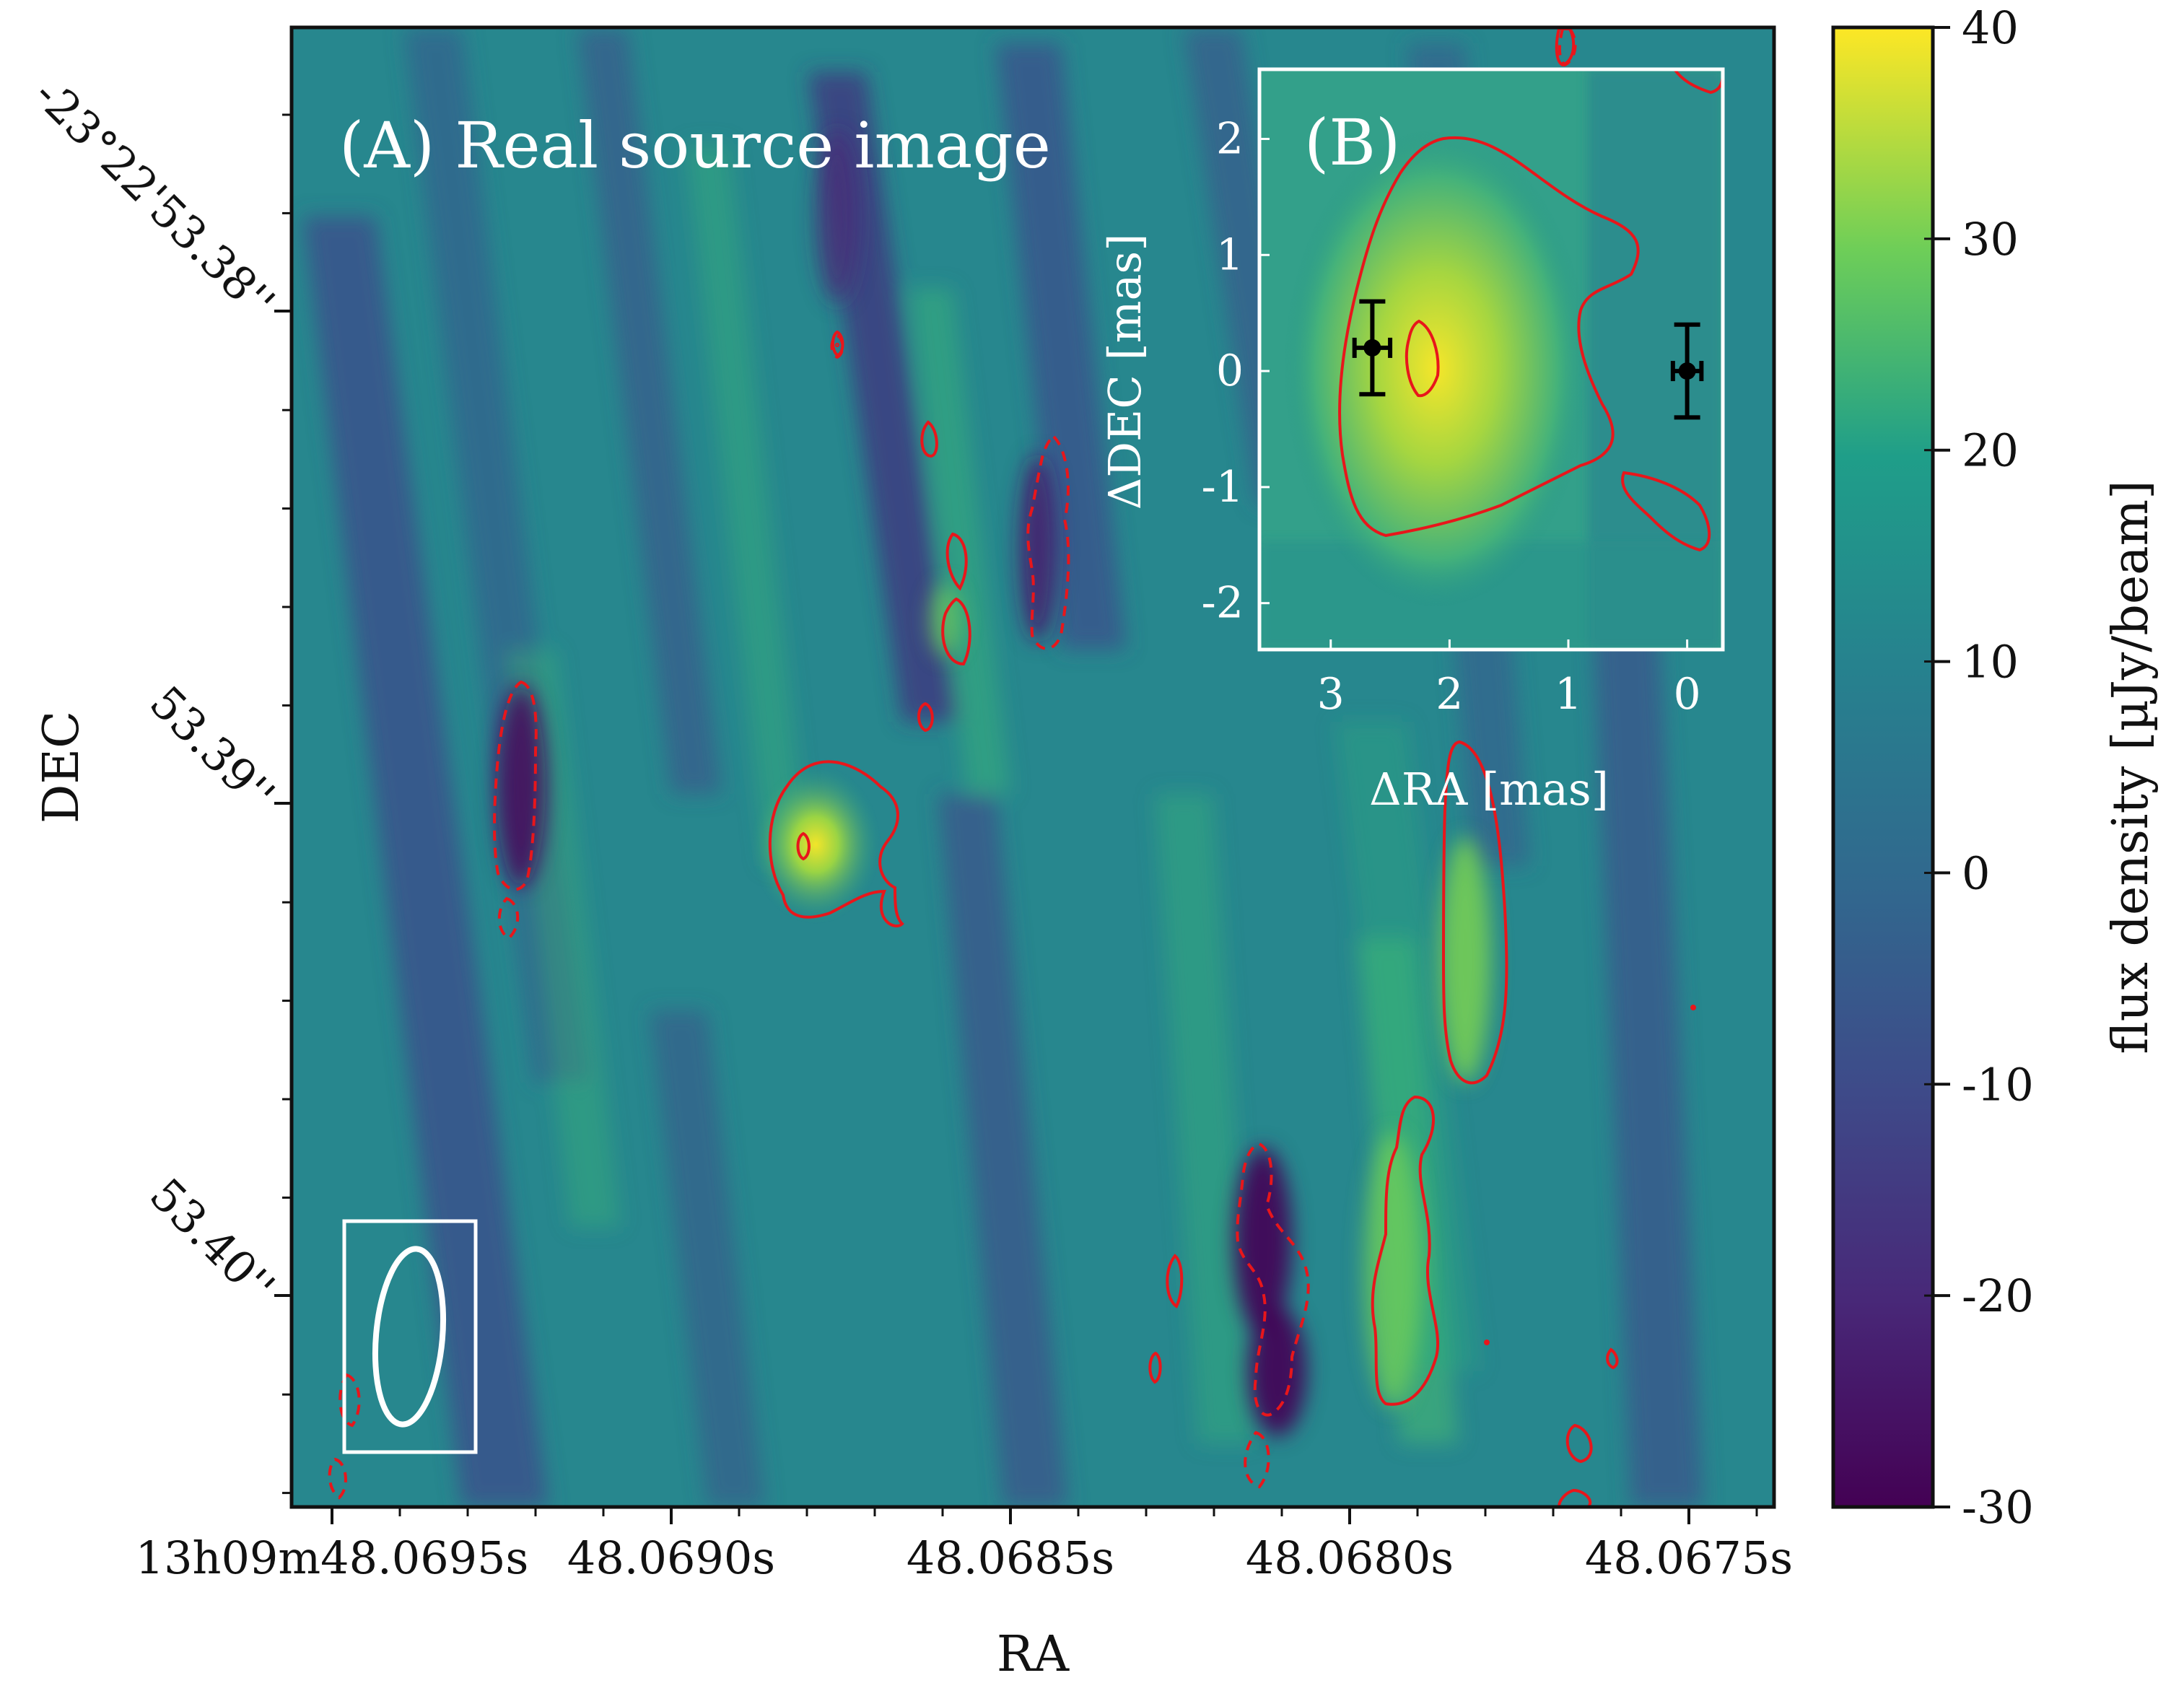  Describe the element at coordinates (1998, 1296) in the screenshot. I see `colorbar-tick-label: -20` at that location.